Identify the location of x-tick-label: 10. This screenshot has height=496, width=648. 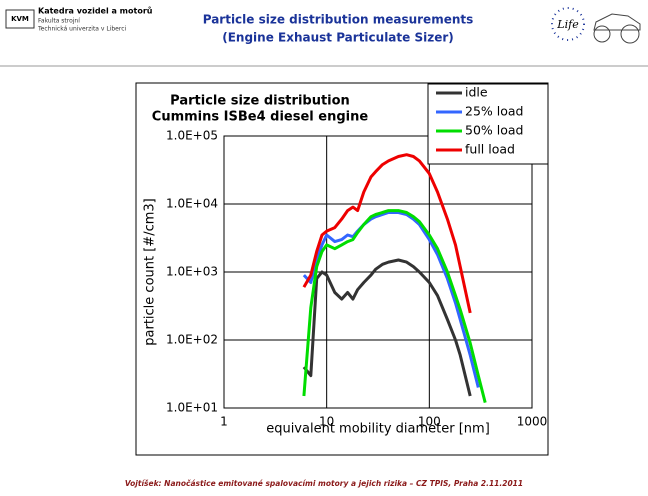
(326, 422).